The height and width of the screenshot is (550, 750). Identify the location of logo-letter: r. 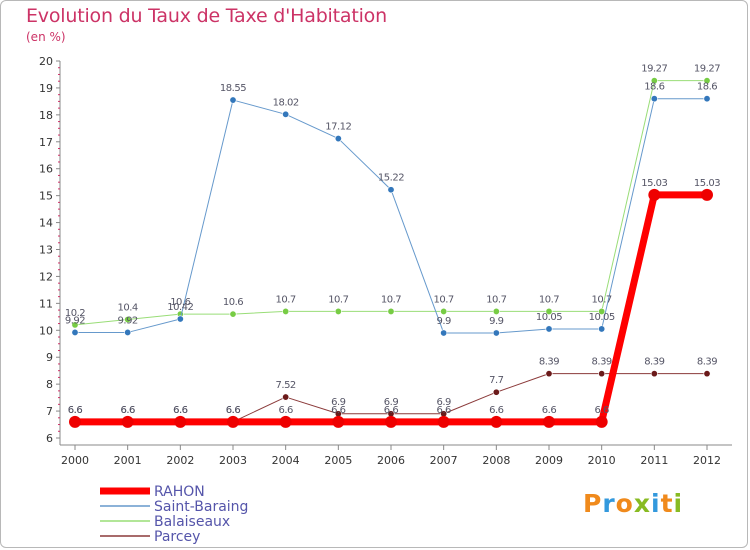
(609, 503).